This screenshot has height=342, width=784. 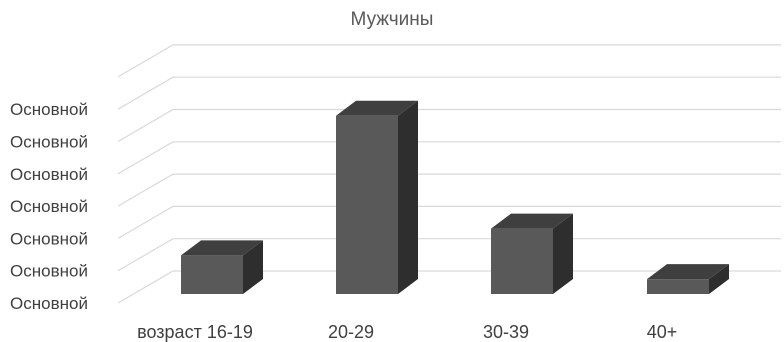 What do you see at coordinates (506, 332) in the screenshot?
I see `x-tick-label: 30-39` at bounding box center [506, 332].